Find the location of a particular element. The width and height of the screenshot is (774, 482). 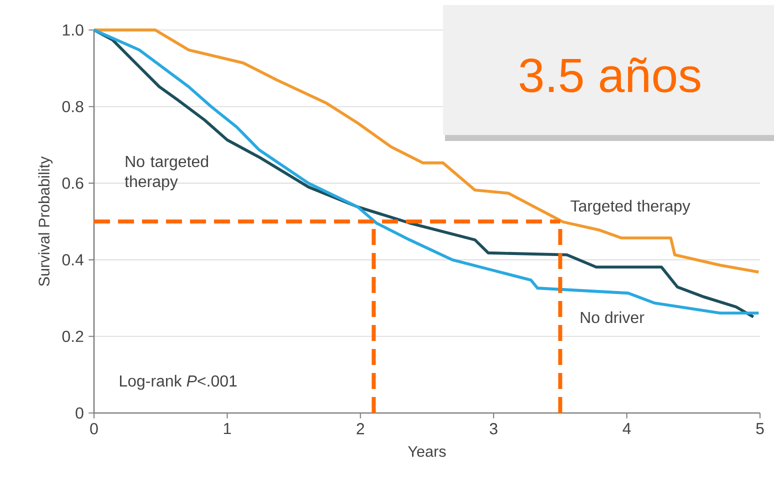

y-tick-label: 1.0 is located at coordinates (73, 30).